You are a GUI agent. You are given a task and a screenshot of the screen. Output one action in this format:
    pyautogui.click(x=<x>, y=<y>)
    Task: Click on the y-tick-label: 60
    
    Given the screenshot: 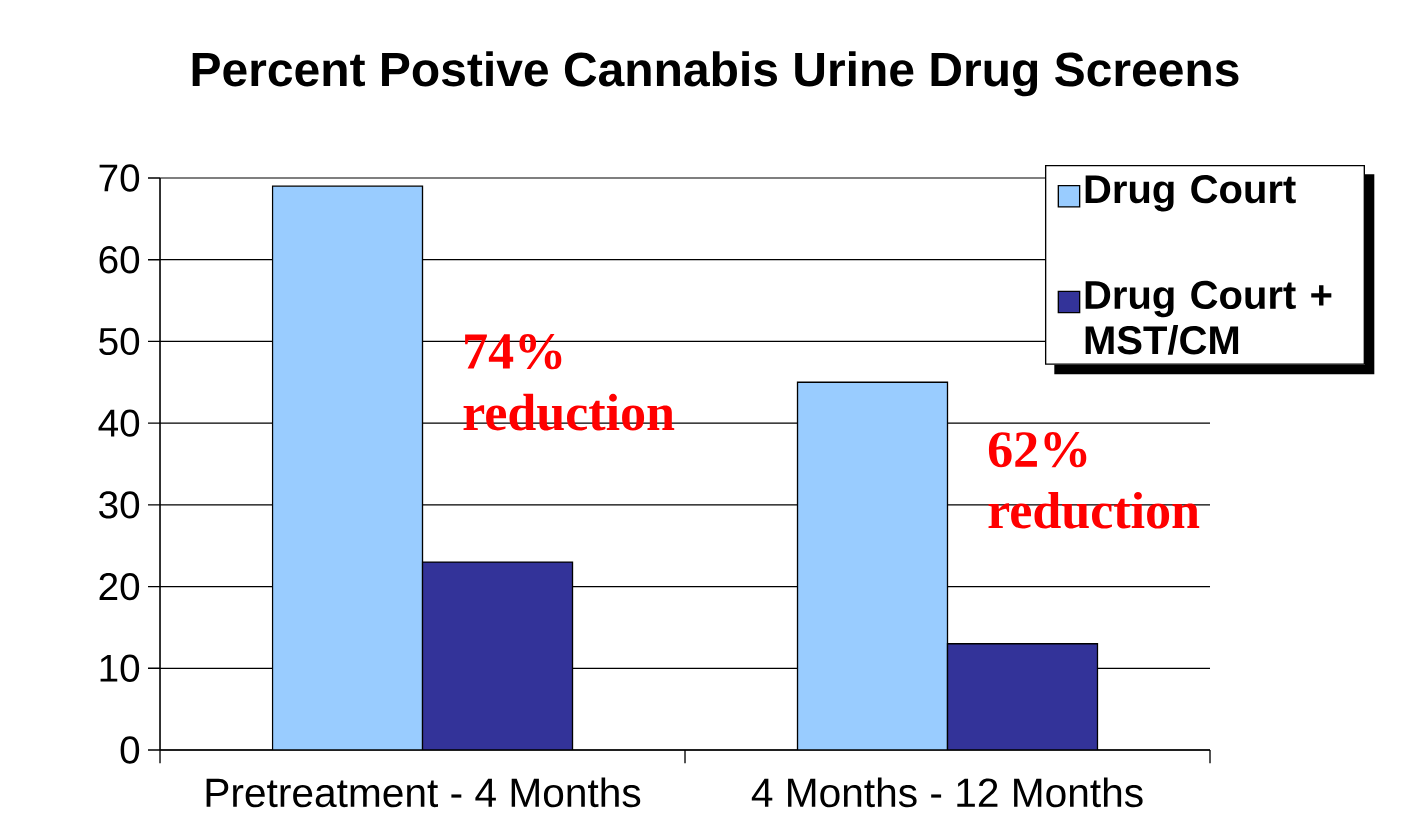 What is the action you would take?
    pyautogui.click(x=119, y=260)
    